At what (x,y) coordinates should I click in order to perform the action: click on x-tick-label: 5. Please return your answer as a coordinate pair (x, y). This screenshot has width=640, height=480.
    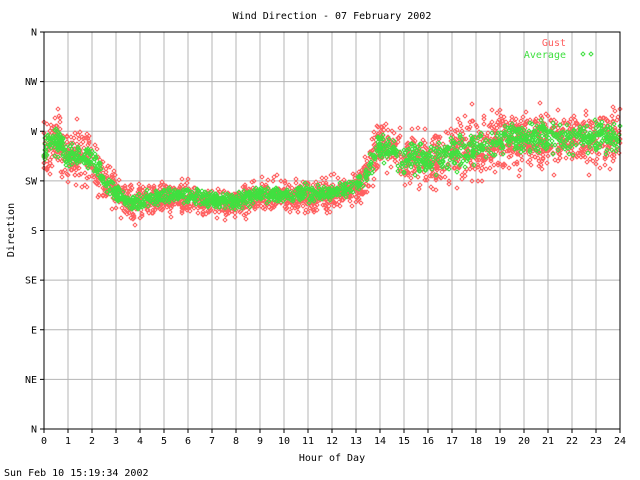
    Looking at the image, I should click on (164, 441).